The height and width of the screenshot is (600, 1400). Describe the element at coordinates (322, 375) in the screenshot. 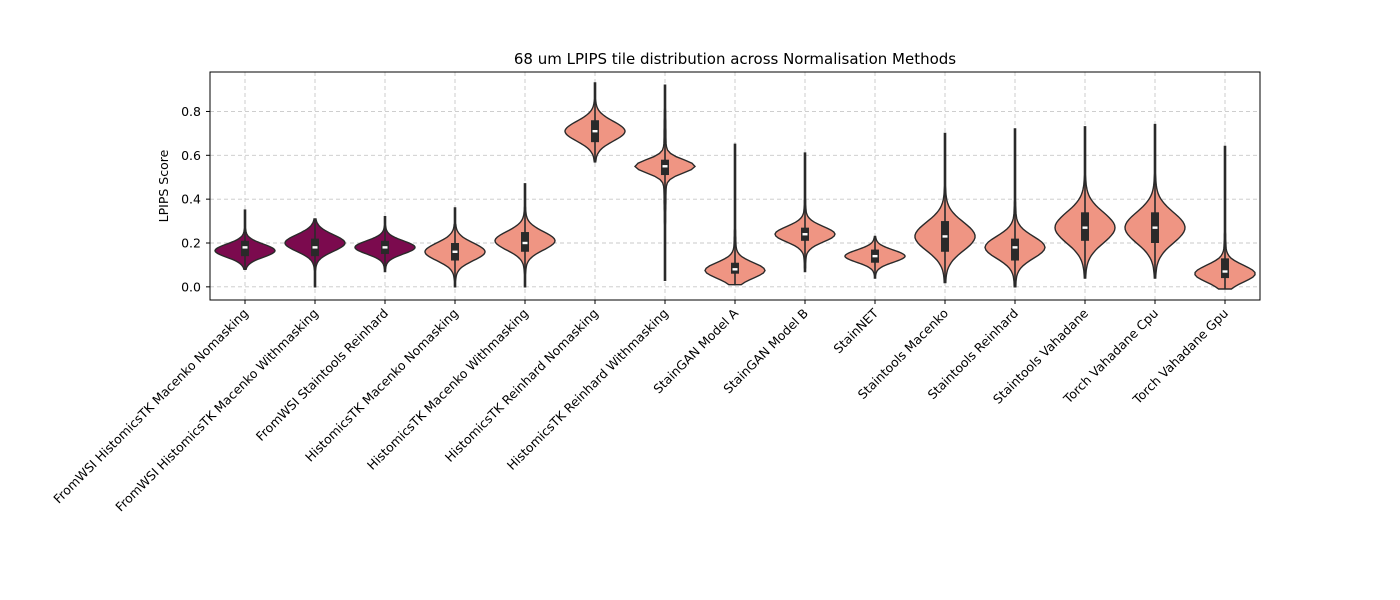

I see `x-tick-label: FromWSI Staintools Reinhard` at that location.